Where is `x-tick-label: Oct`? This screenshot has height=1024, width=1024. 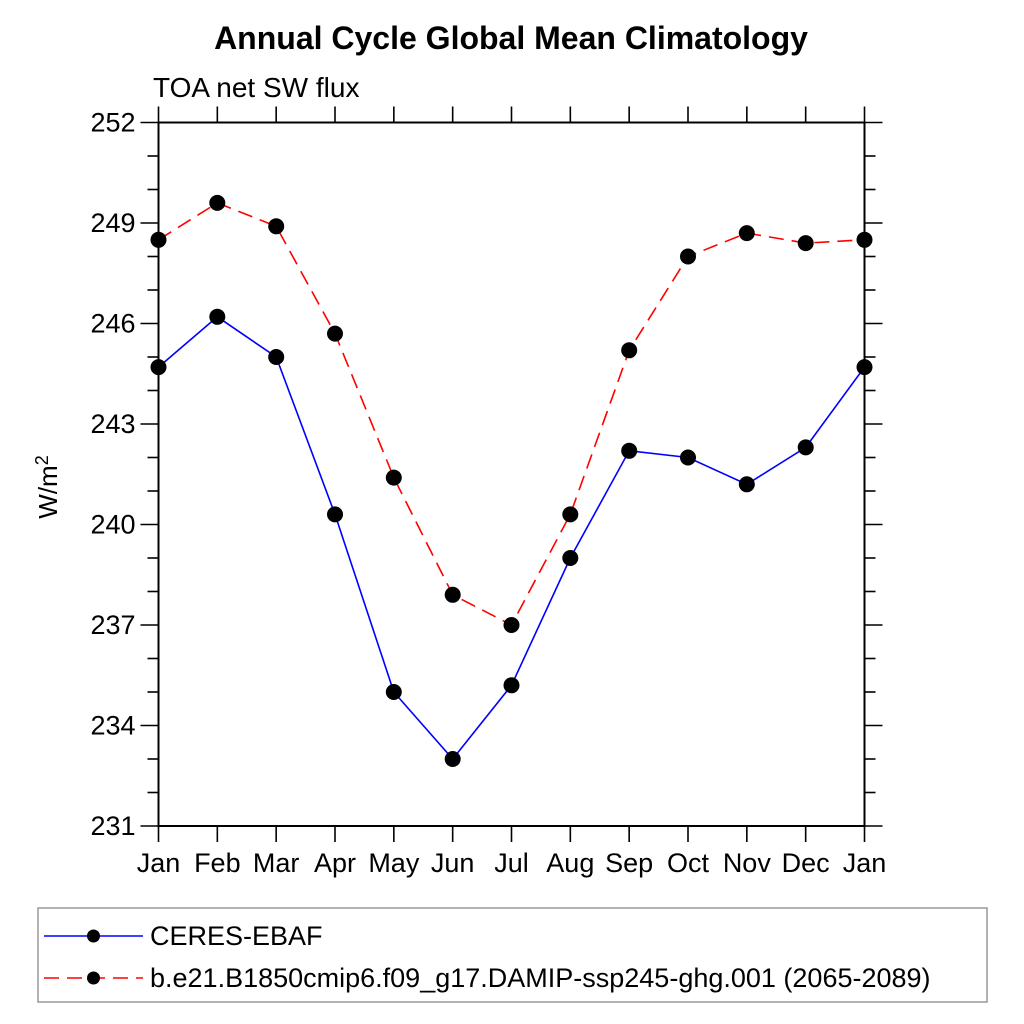 x-tick-label: Oct is located at coordinates (688, 863).